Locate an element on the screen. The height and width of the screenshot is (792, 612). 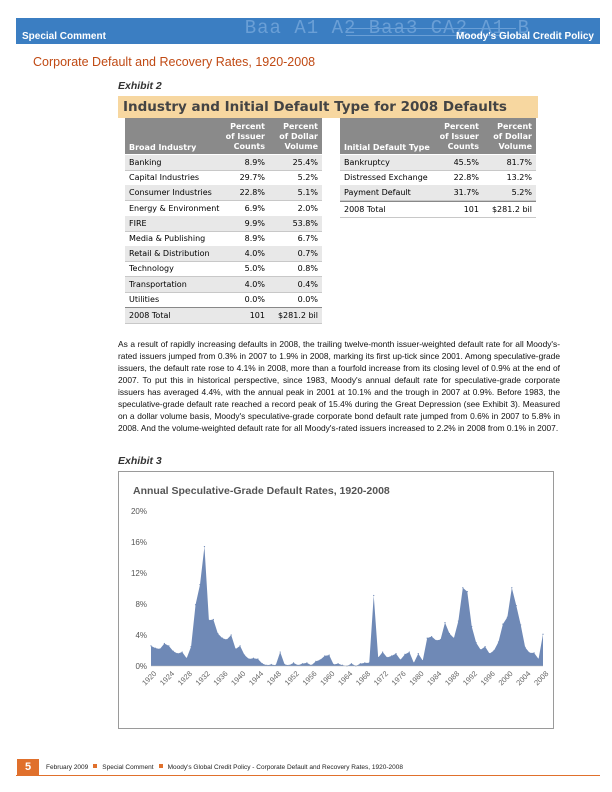
issuer-count-pct: 9.9% is located at coordinates (254, 223).